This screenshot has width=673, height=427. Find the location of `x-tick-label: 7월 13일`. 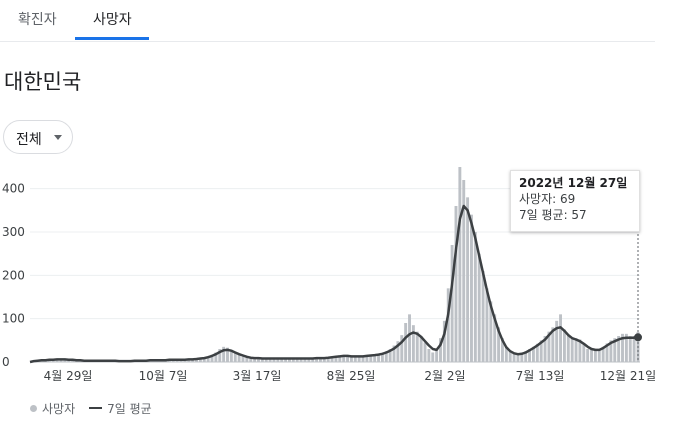

x-tick-label: 7월 13일 is located at coordinates (540, 376).